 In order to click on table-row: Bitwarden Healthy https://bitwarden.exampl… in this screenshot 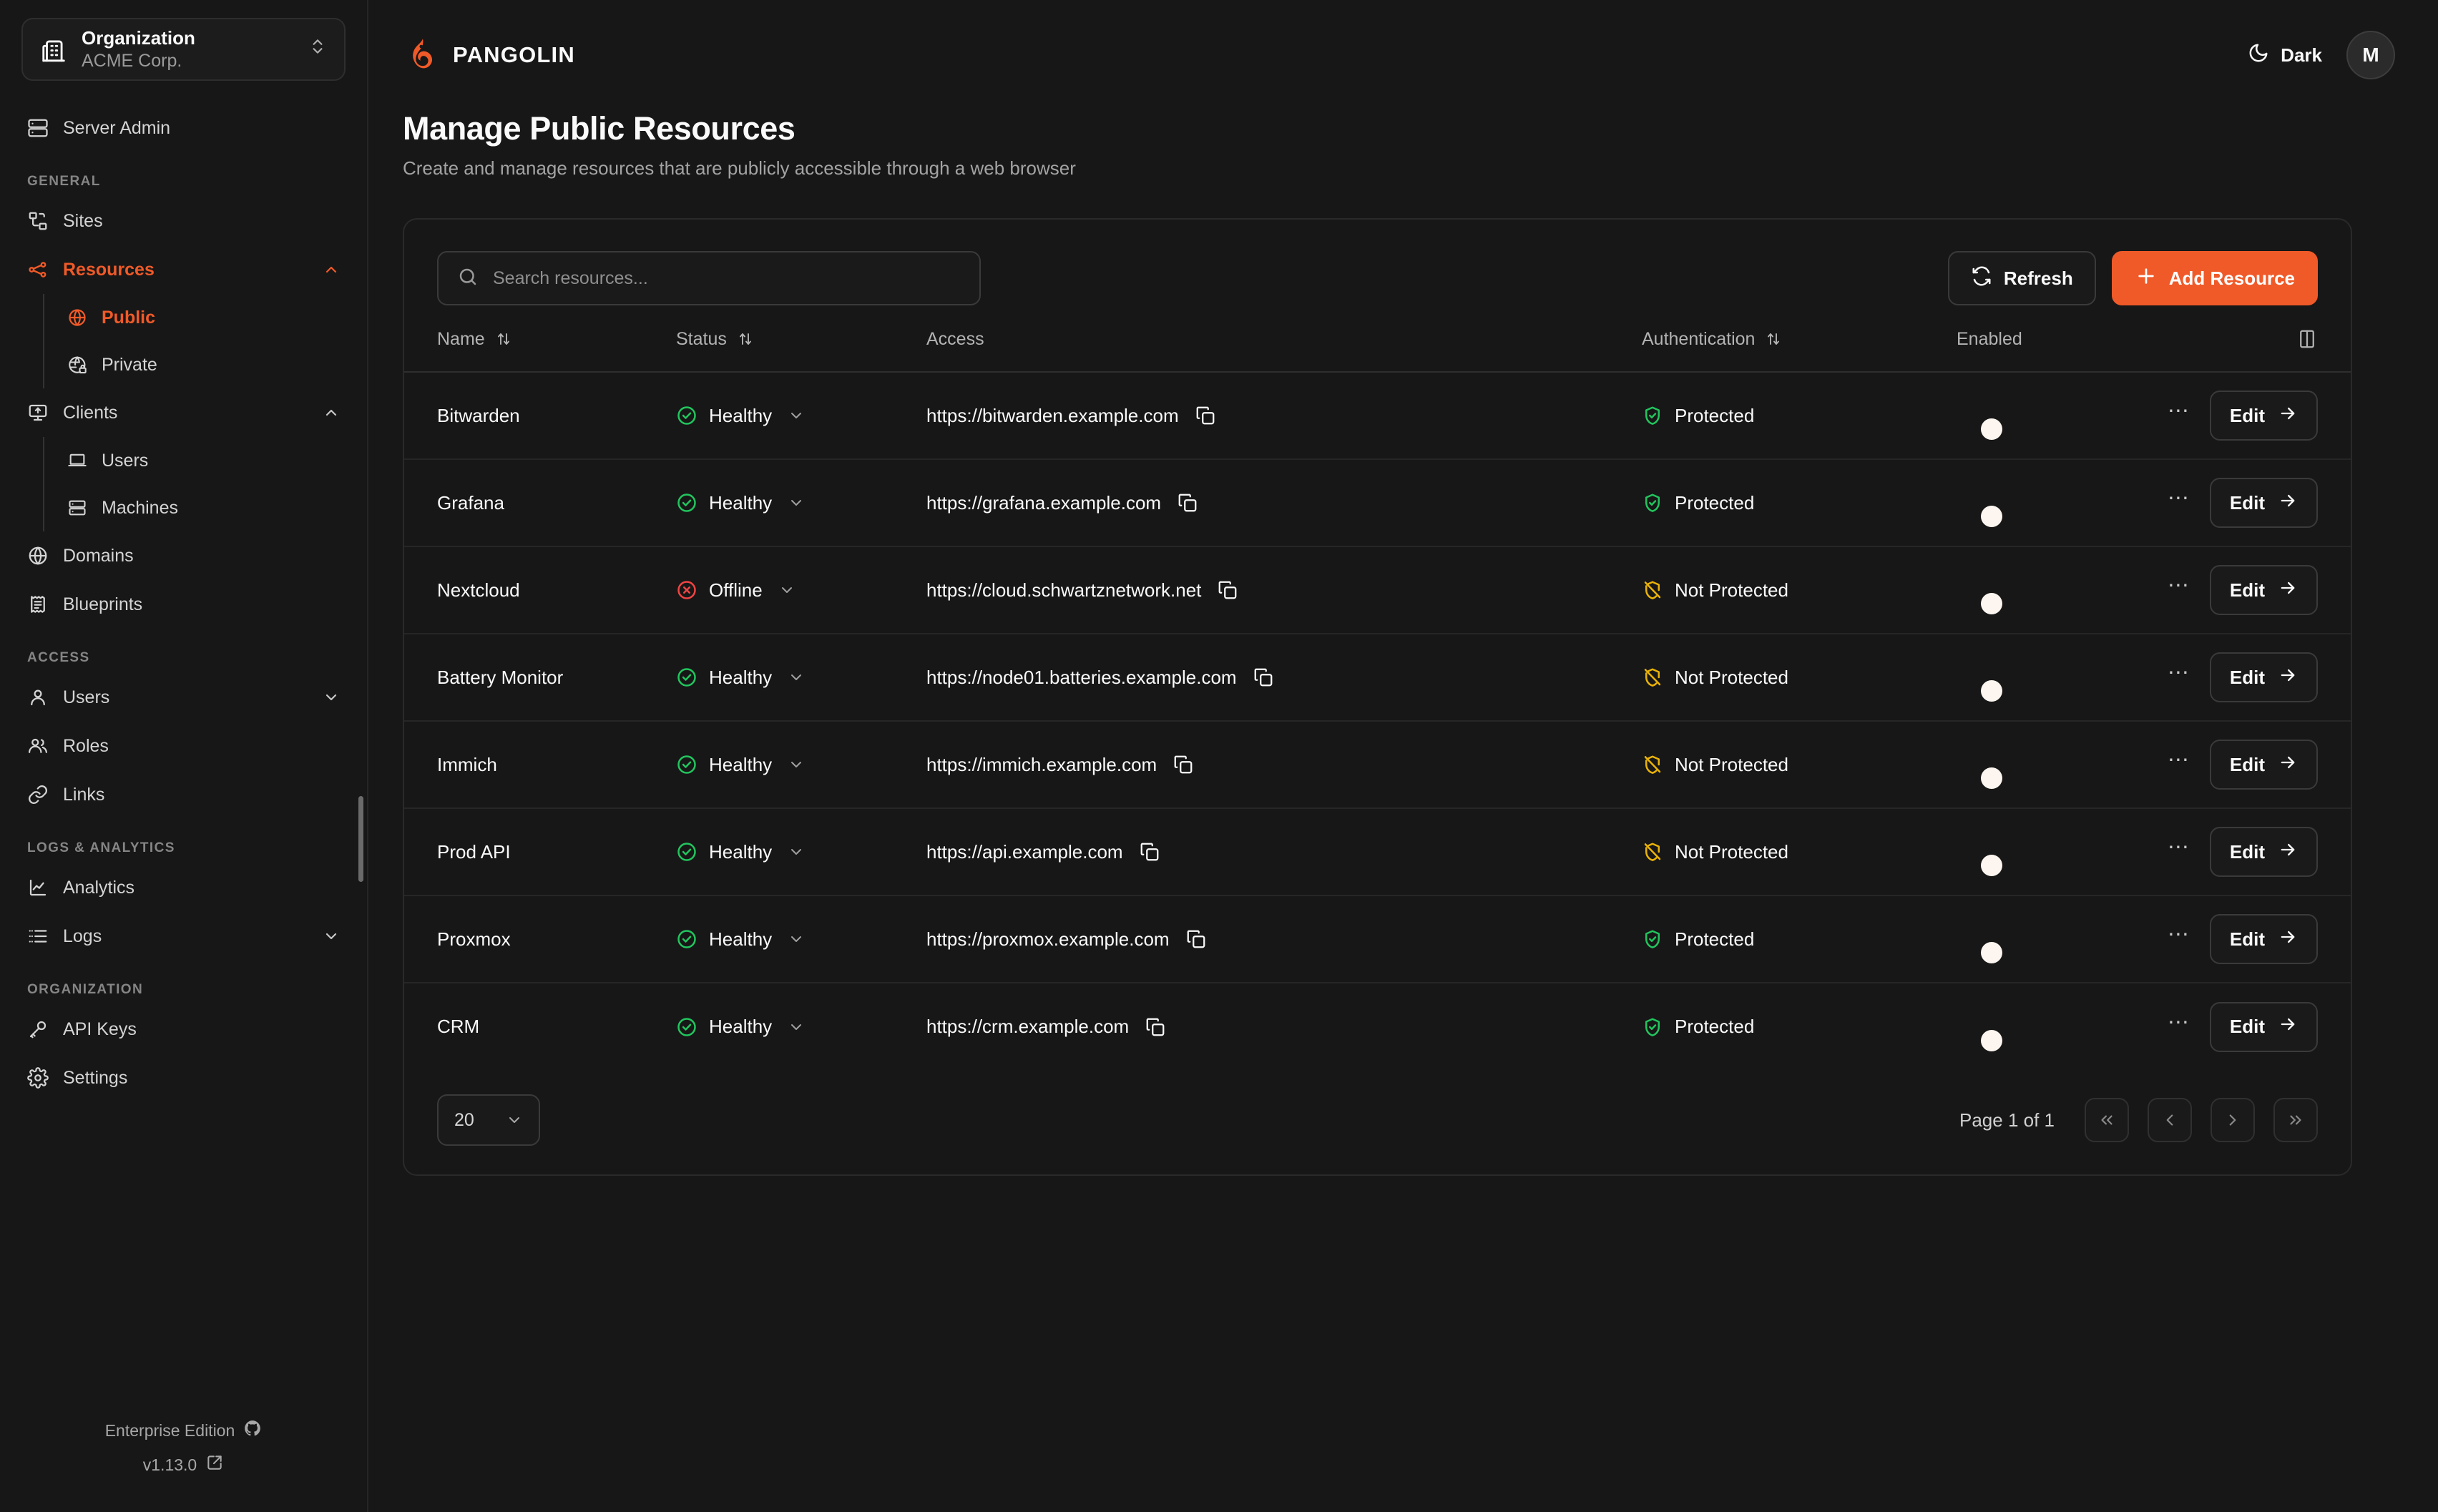, I will do `click(1377, 416)`.